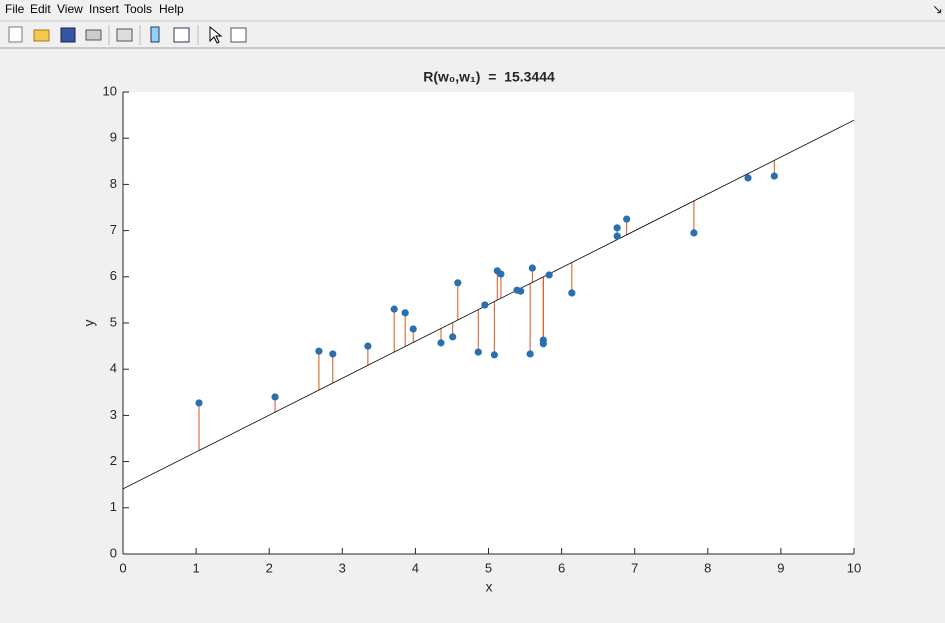 Image resolution: width=945 pixels, height=623 pixels. I want to click on y-tick-label: 10, so click(110, 90).